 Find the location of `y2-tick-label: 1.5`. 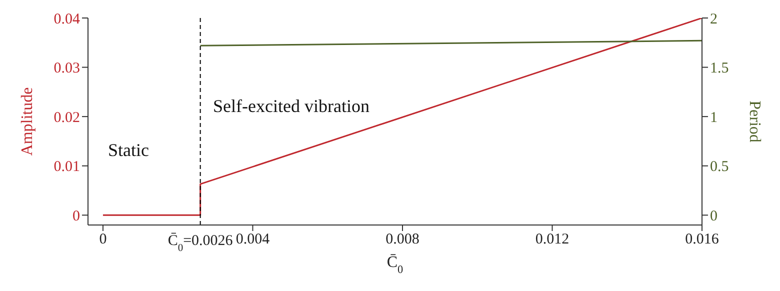

y2-tick-label: 1.5 is located at coordinates (719, 68).